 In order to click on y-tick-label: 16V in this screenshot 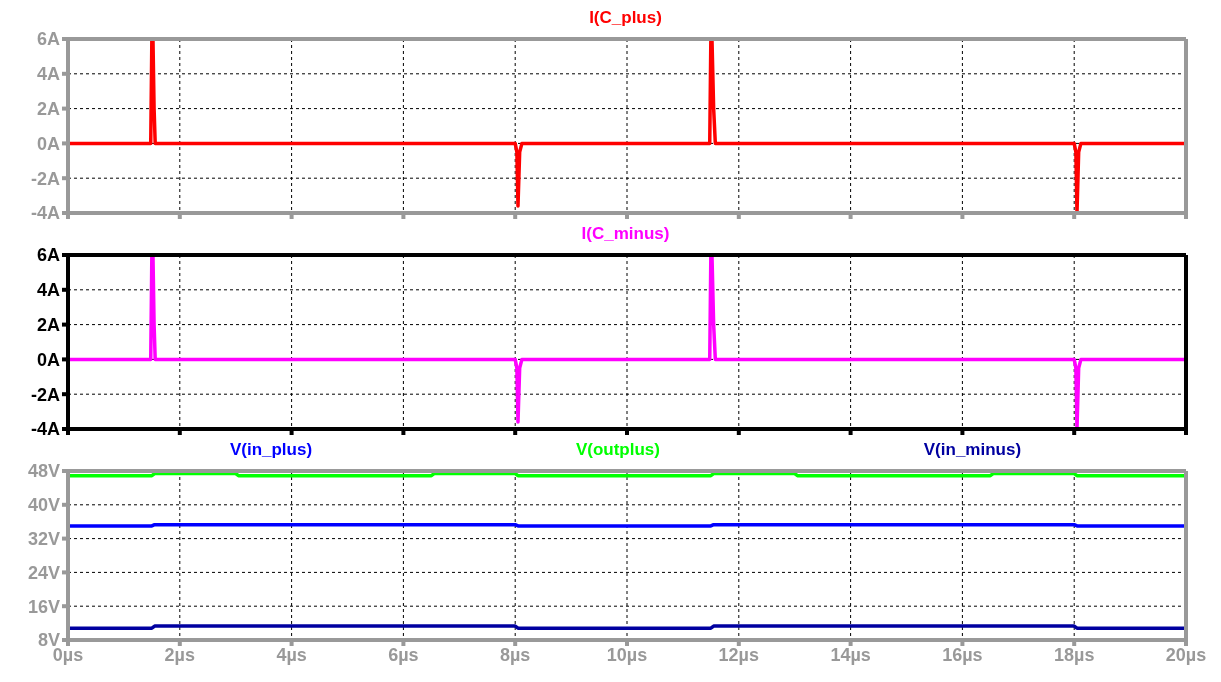, I will do `click(43, 606)`.